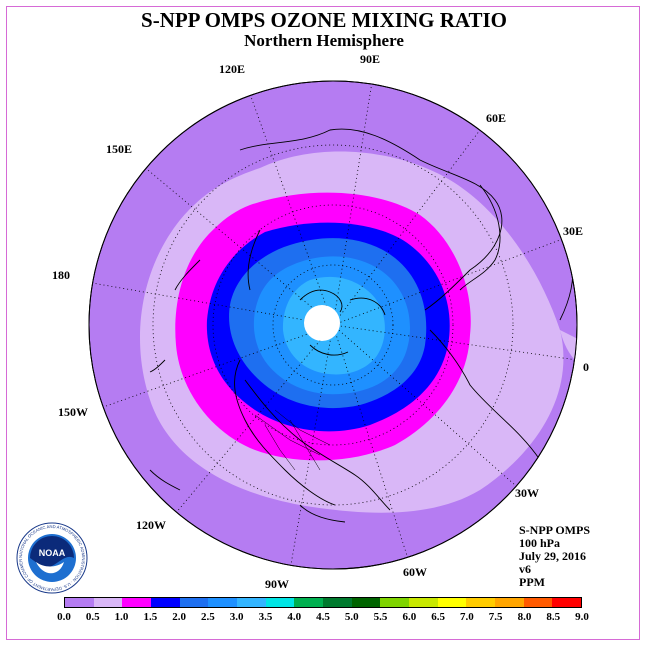  I want to click on lon-label-0: 0, so click(586, 367).